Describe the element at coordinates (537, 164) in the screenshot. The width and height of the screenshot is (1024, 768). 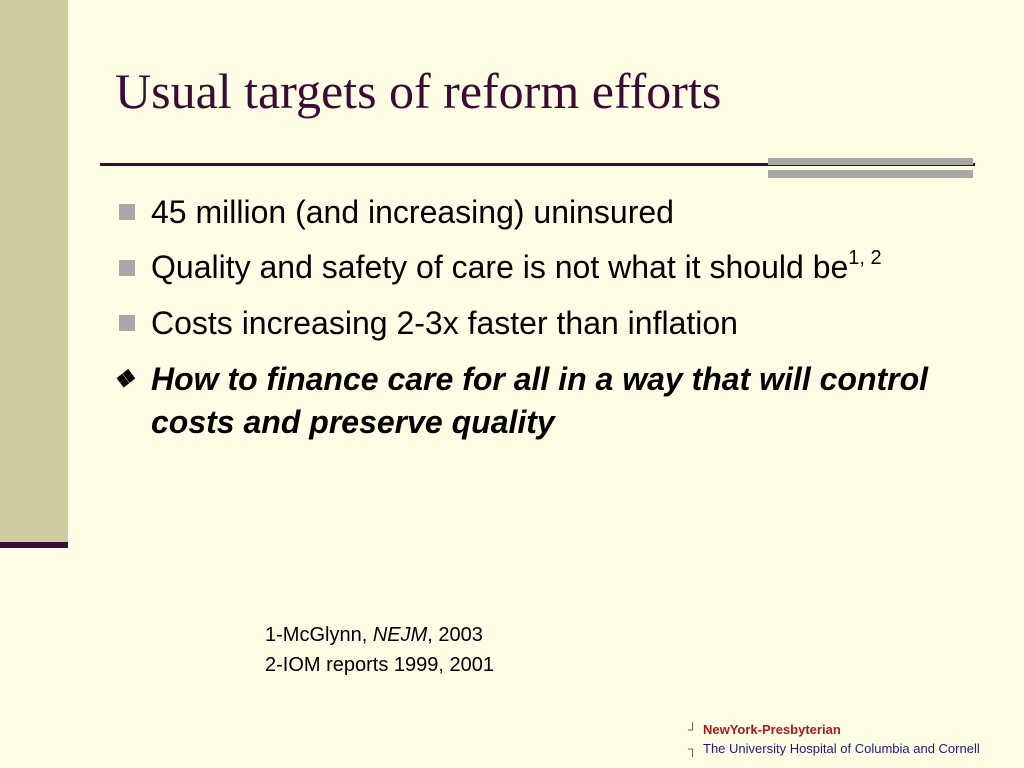
I see `title-divider-rule` at that location.